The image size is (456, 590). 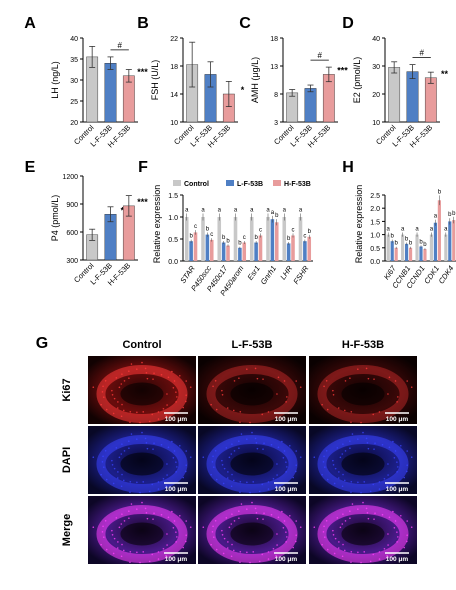 What do you see at coordinates (177, 183) in the screenshot?
I see `legend-swatch` at bounding box center [177, 183].